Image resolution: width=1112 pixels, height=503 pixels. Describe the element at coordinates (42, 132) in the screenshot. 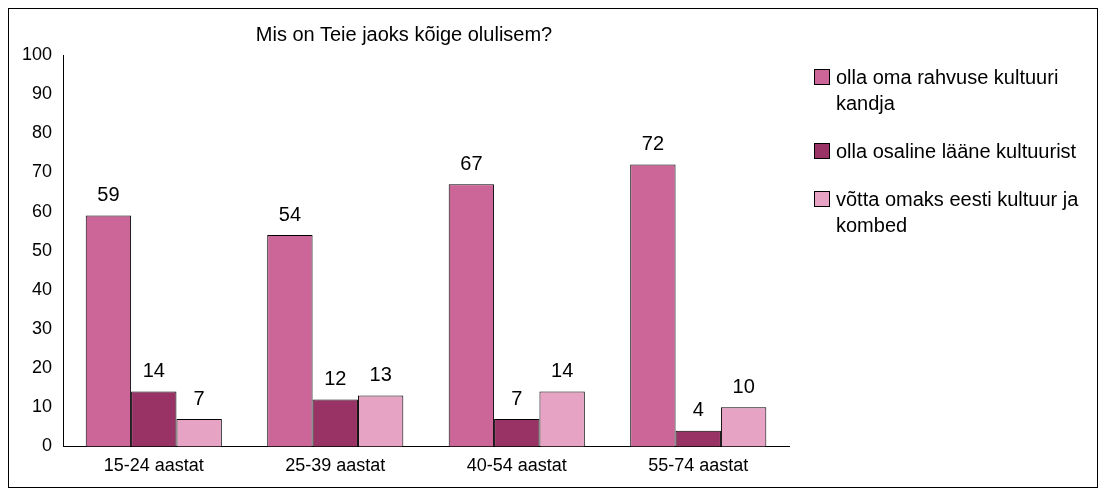

I see `y-tick-label: 80` at that location.